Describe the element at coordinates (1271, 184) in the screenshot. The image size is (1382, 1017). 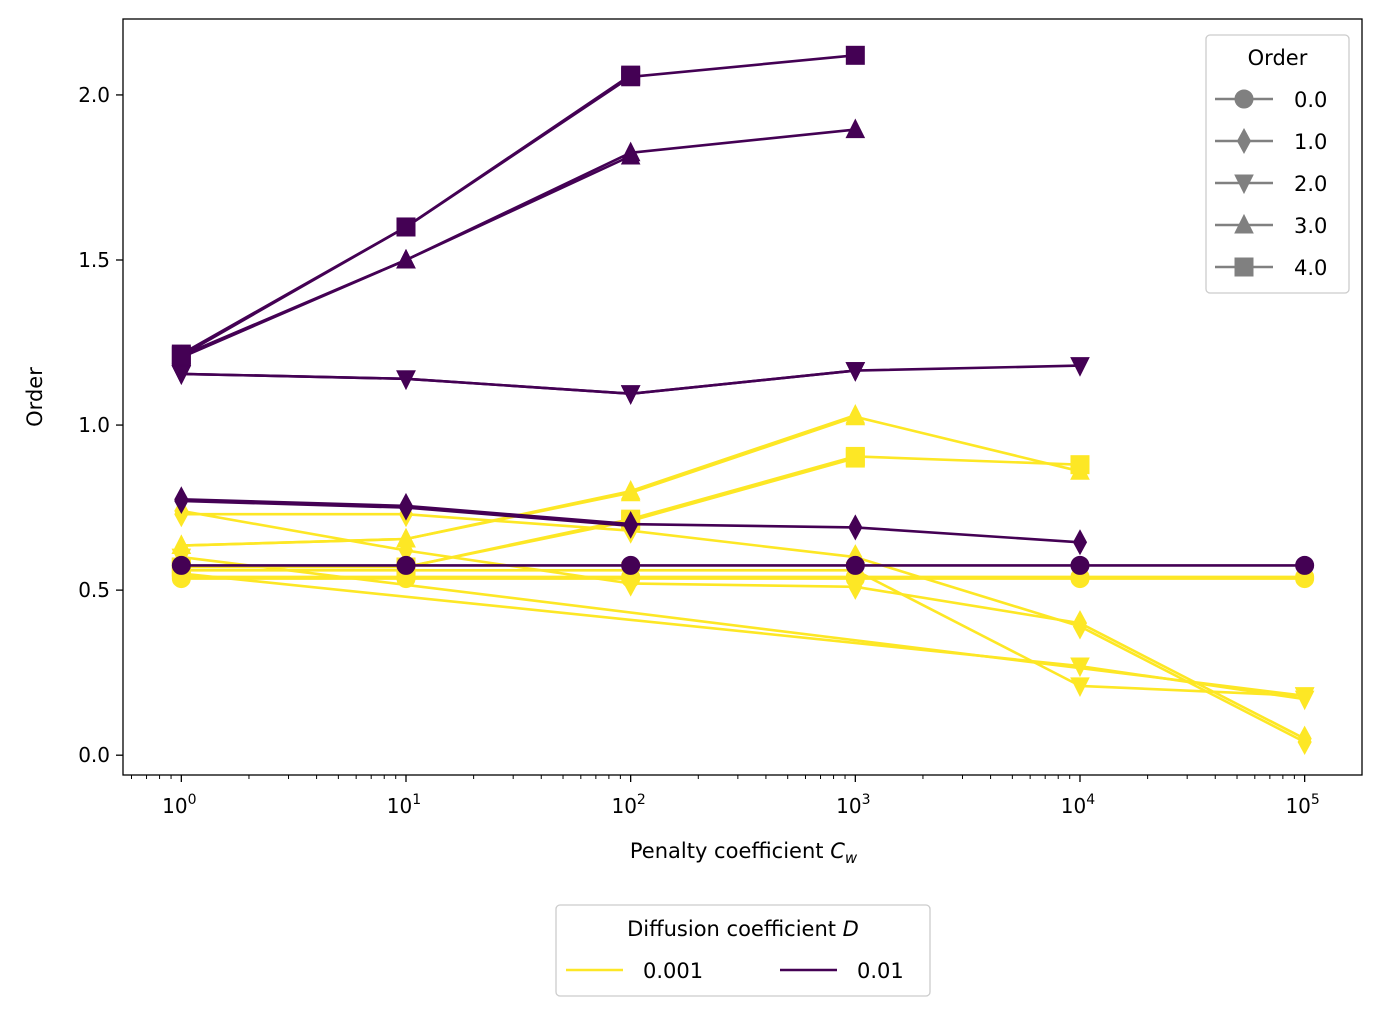
I see `order-legend-entry: 2.0` at that location.